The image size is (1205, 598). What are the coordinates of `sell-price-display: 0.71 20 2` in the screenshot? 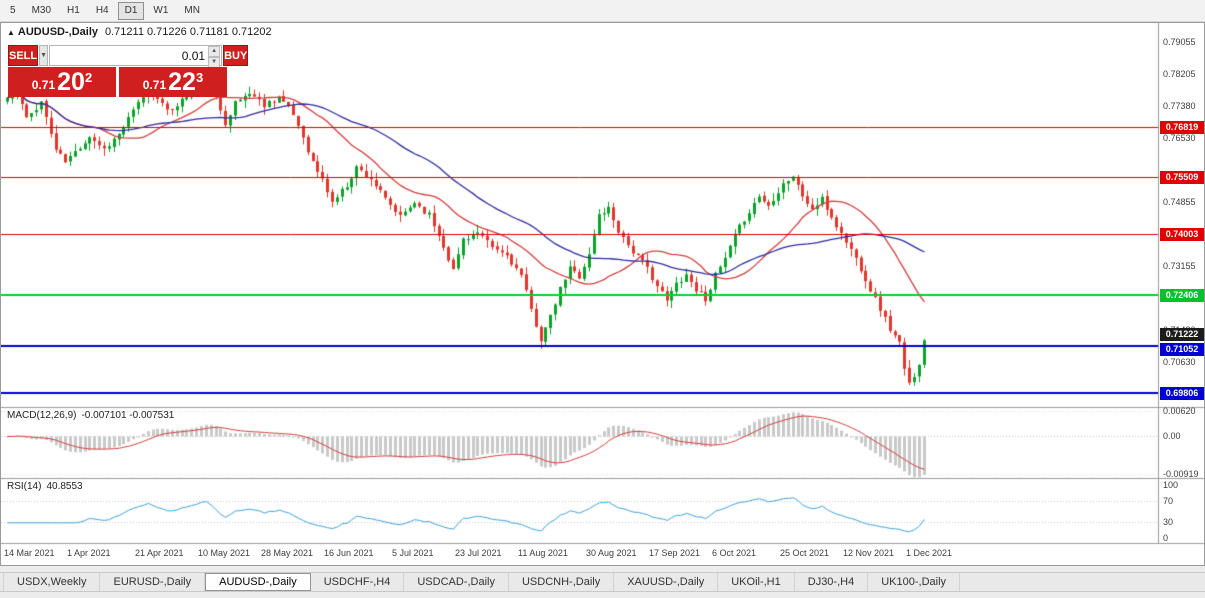 It's located at (62, 82).